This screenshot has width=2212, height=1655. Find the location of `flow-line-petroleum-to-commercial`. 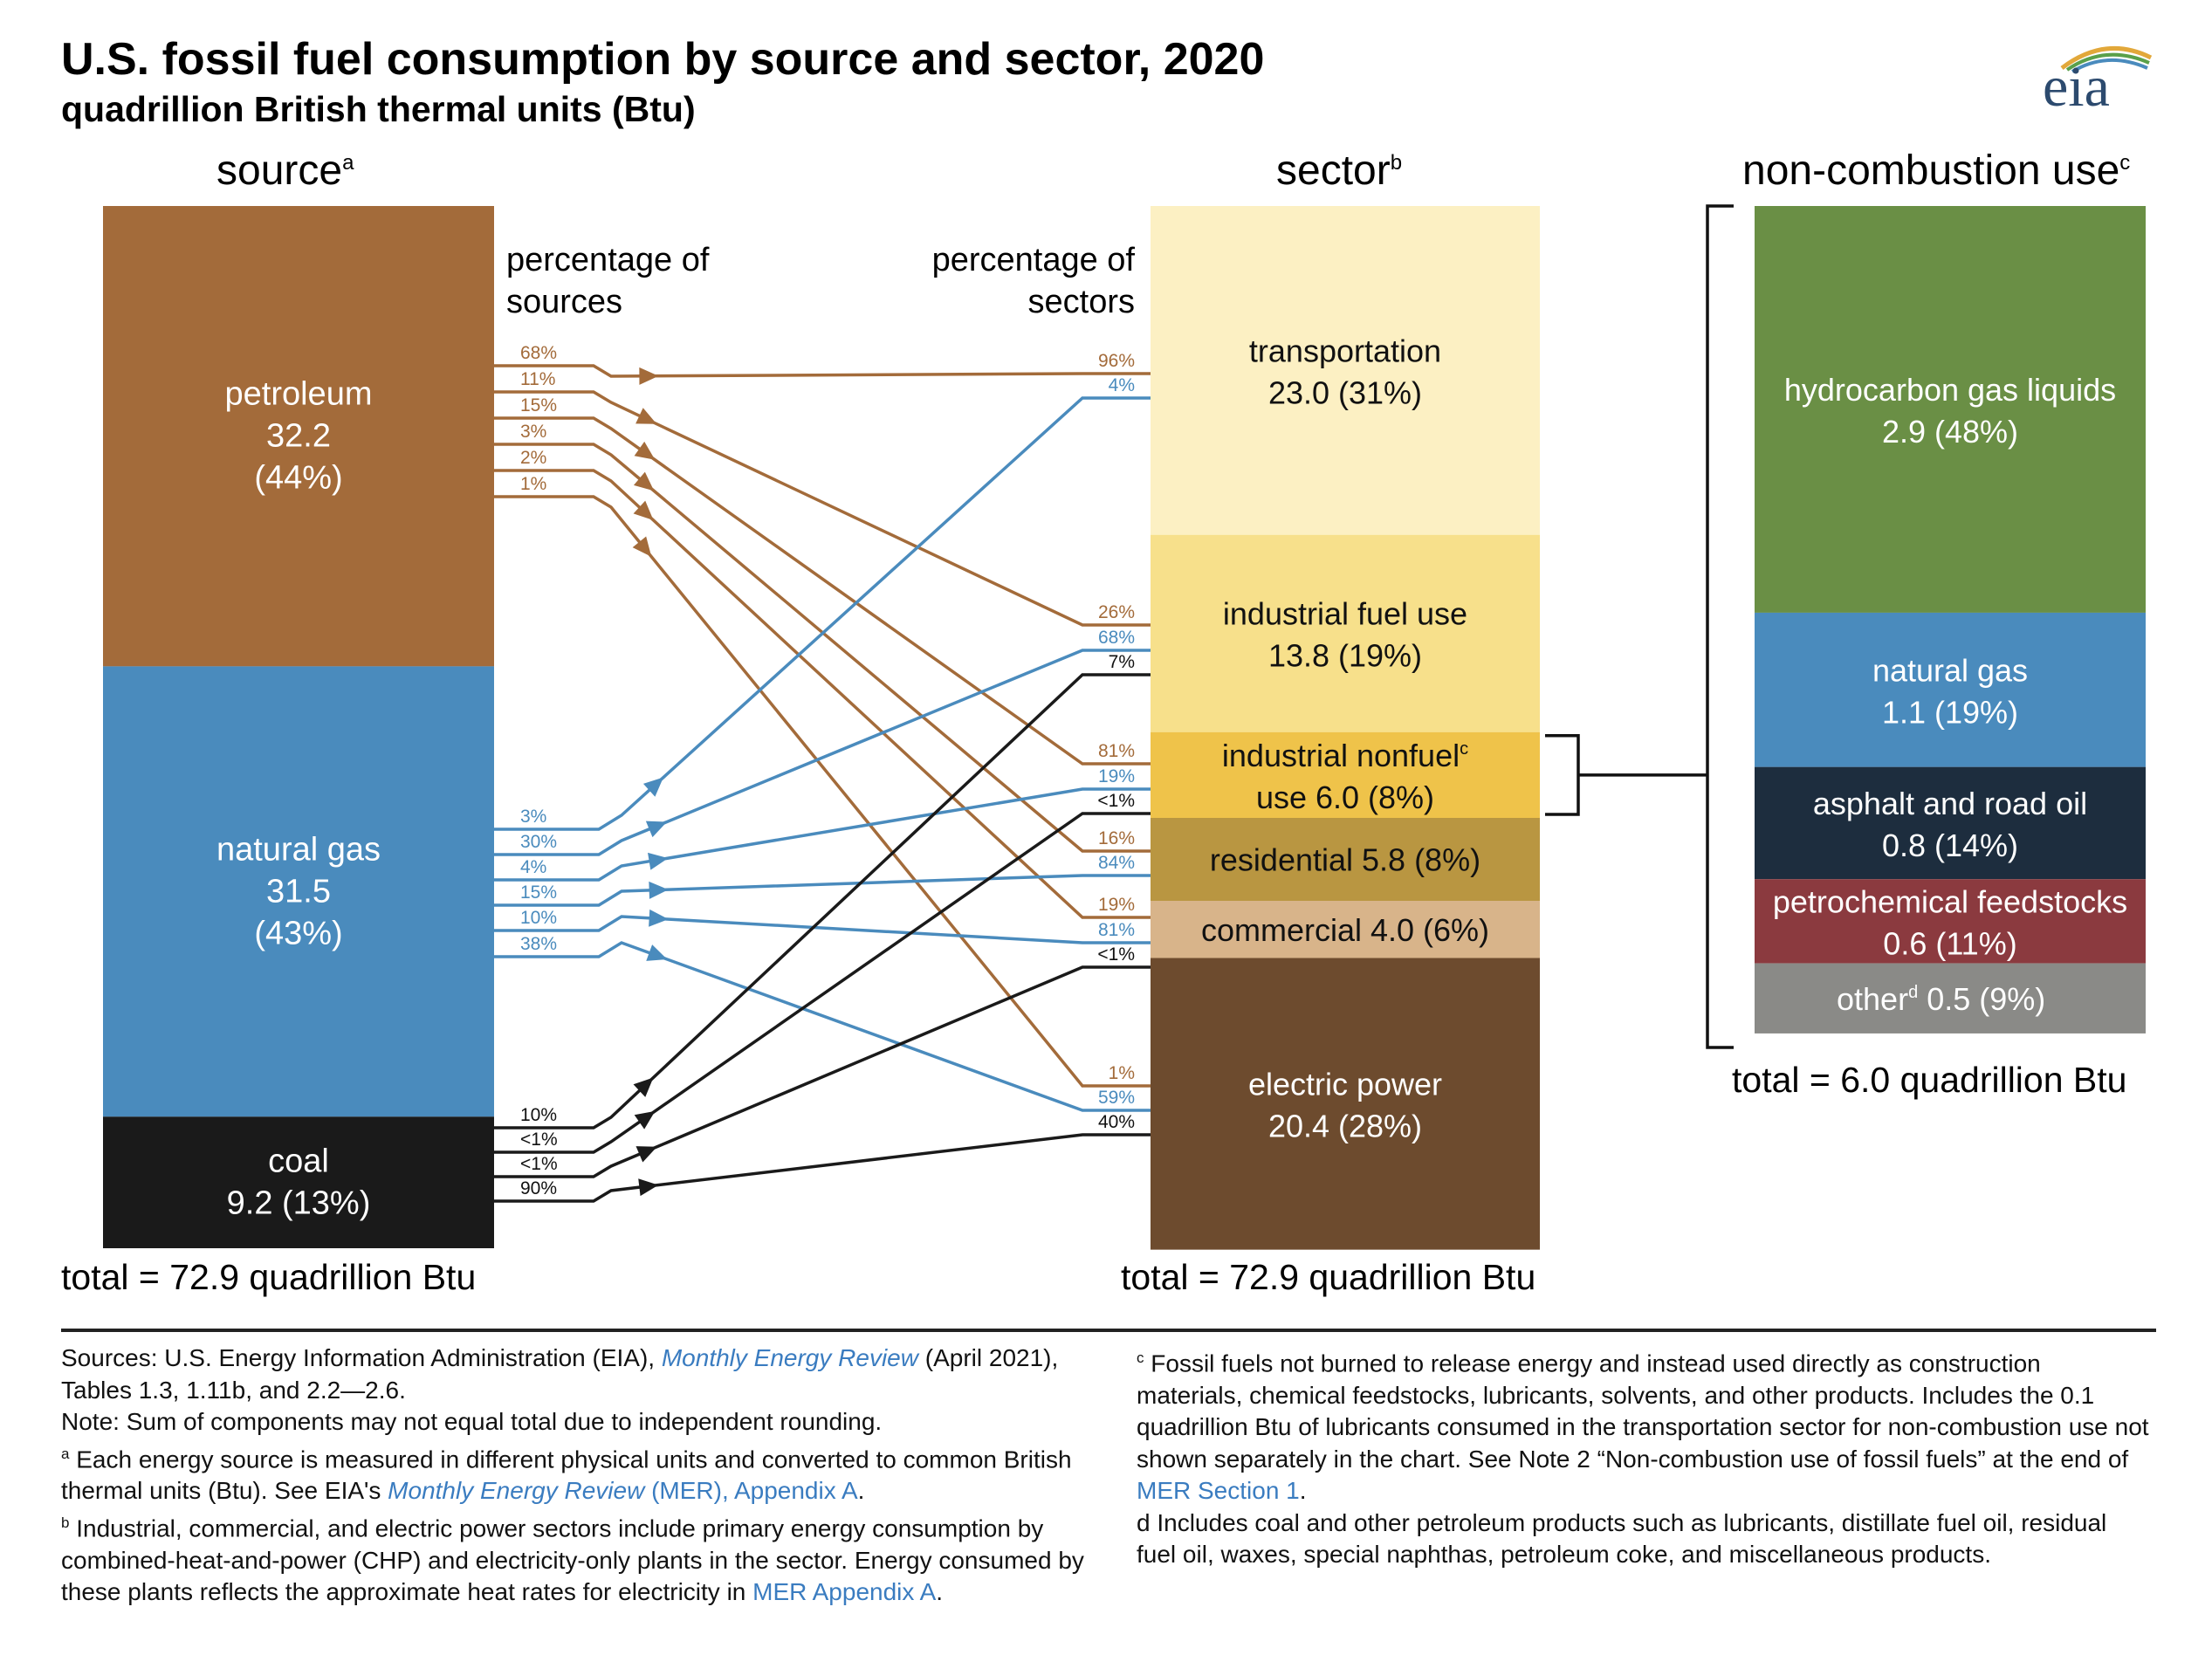

flow-line-petroleum-to-commercial is located at coordinates (822, 694).